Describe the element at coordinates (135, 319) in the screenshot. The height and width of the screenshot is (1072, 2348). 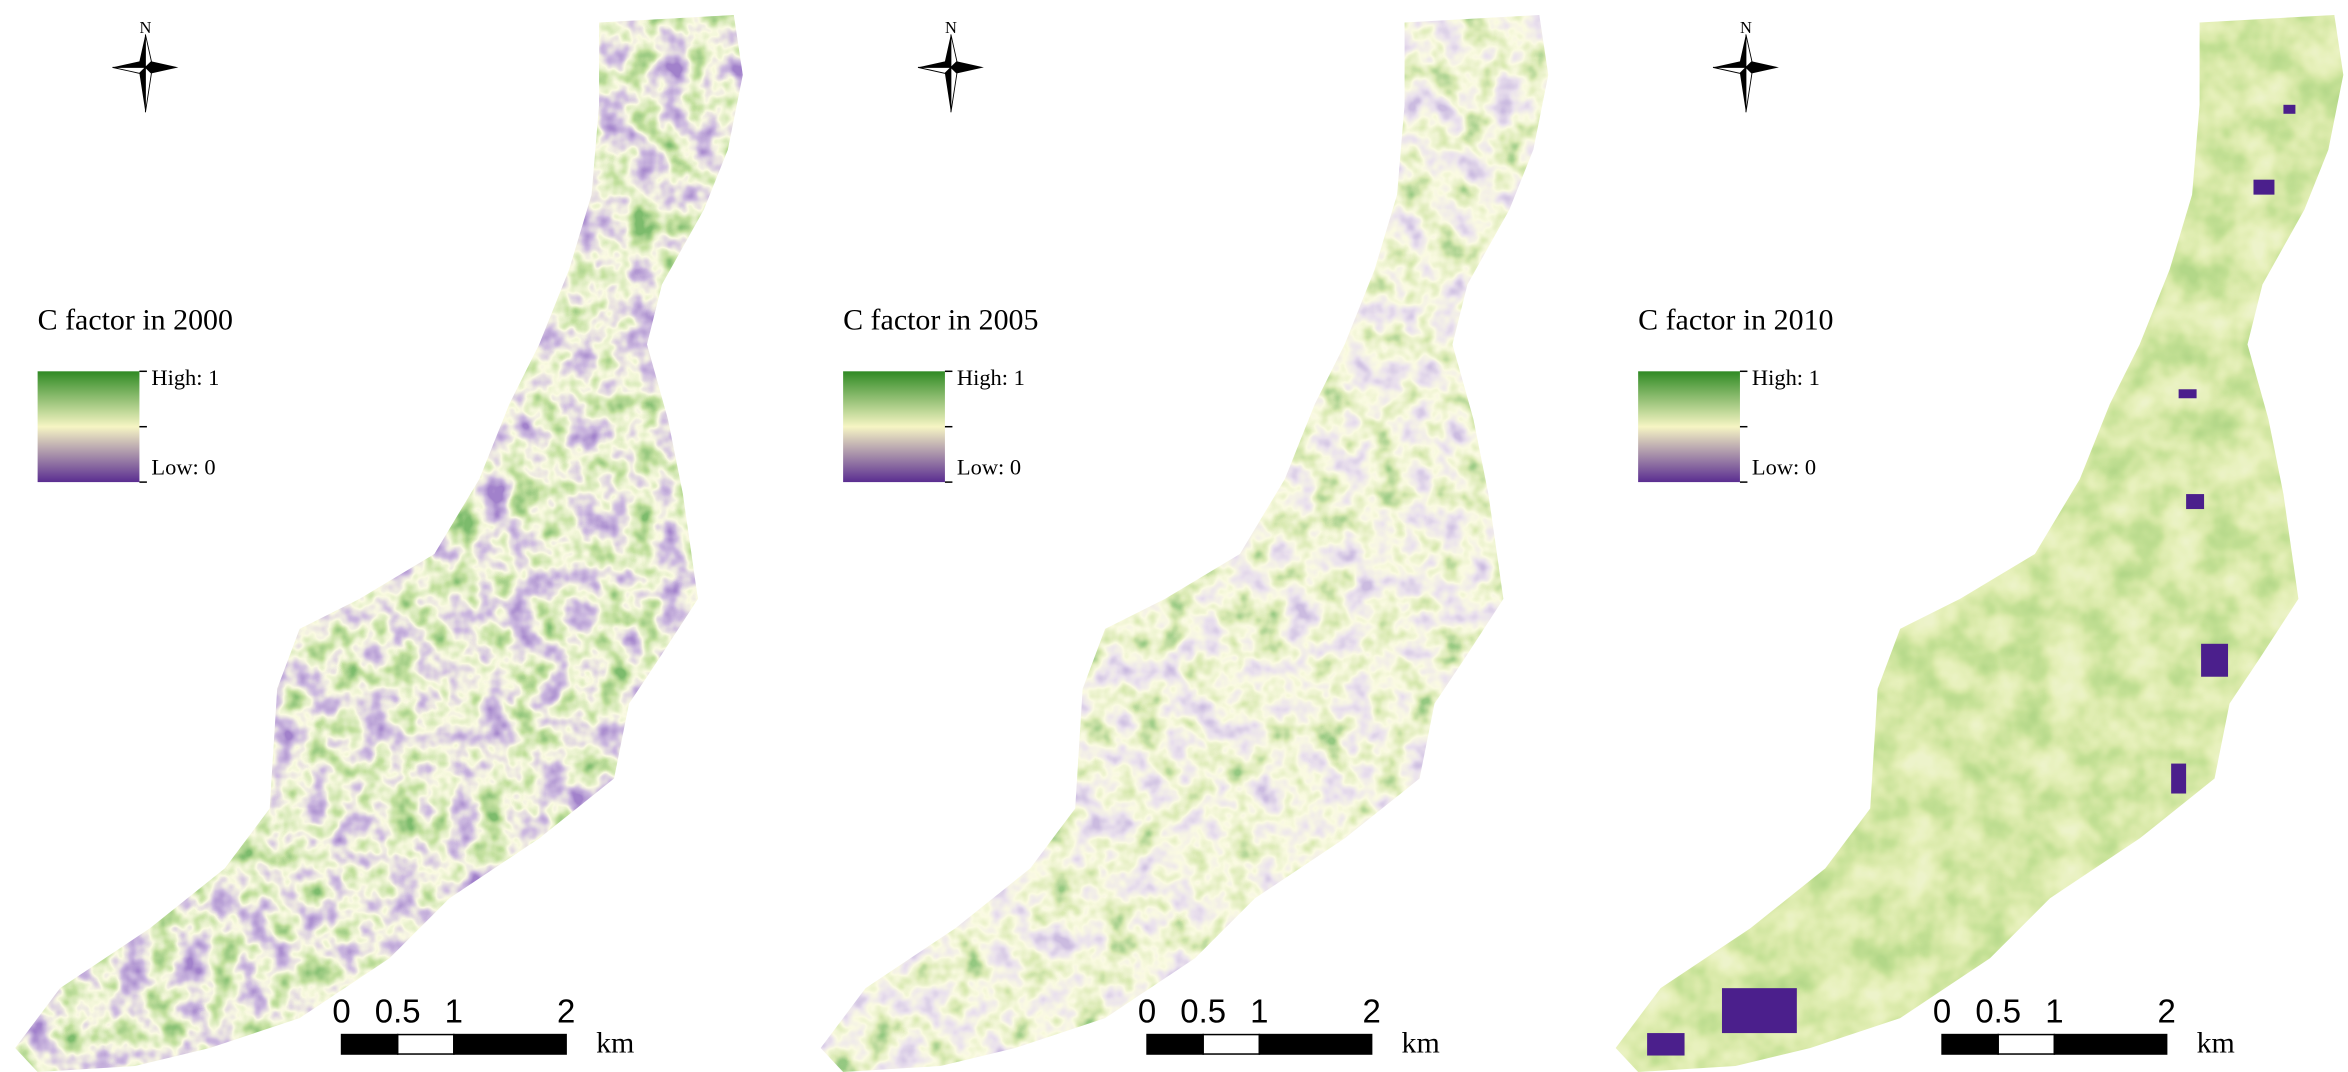
I see `legend-title: C factor in 2000` at that location.